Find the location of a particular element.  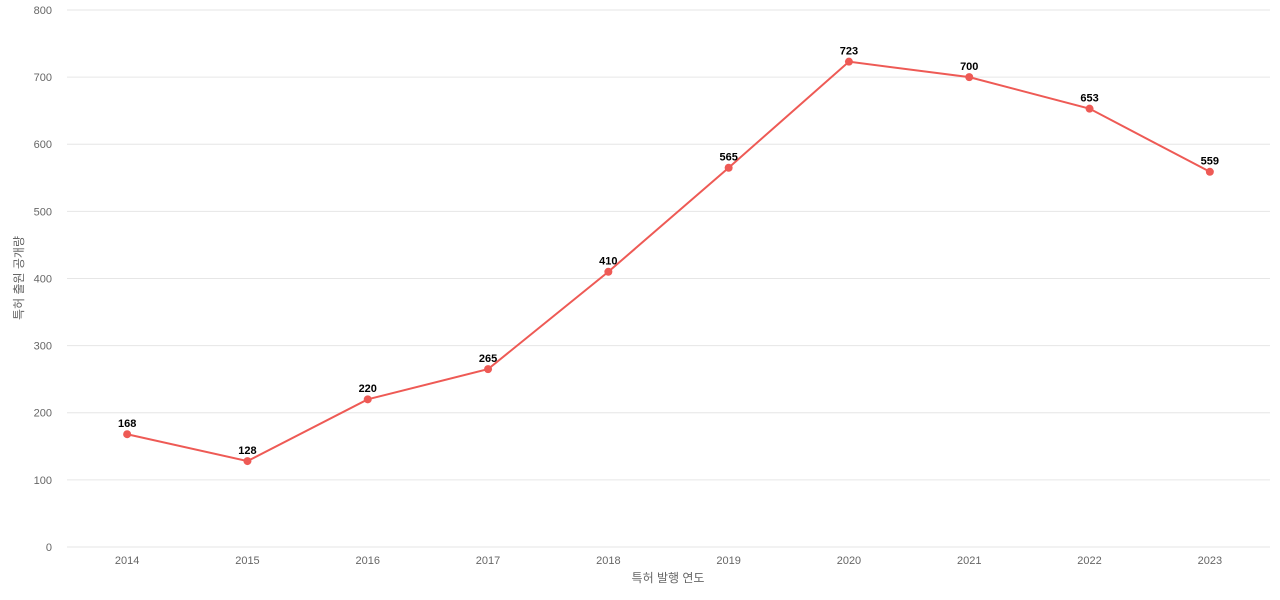

x-tick-label: 2015 is located at coordinates (247, 561).